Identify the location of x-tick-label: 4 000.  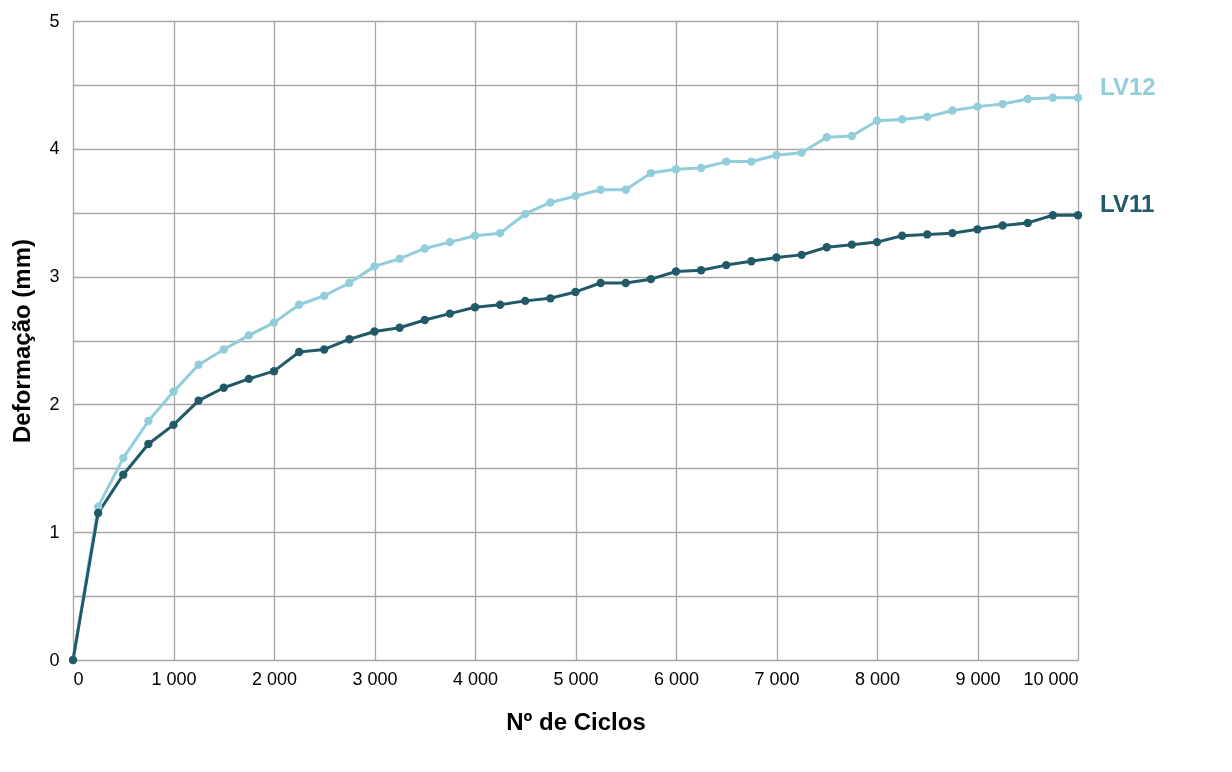
(475, 678).